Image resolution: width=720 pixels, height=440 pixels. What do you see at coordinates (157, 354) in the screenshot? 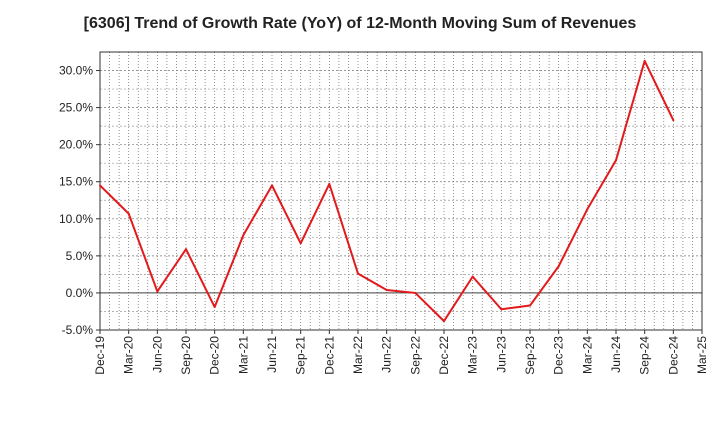
I see `x-tick-label: Jun-20` at bounding box center [157, 354].